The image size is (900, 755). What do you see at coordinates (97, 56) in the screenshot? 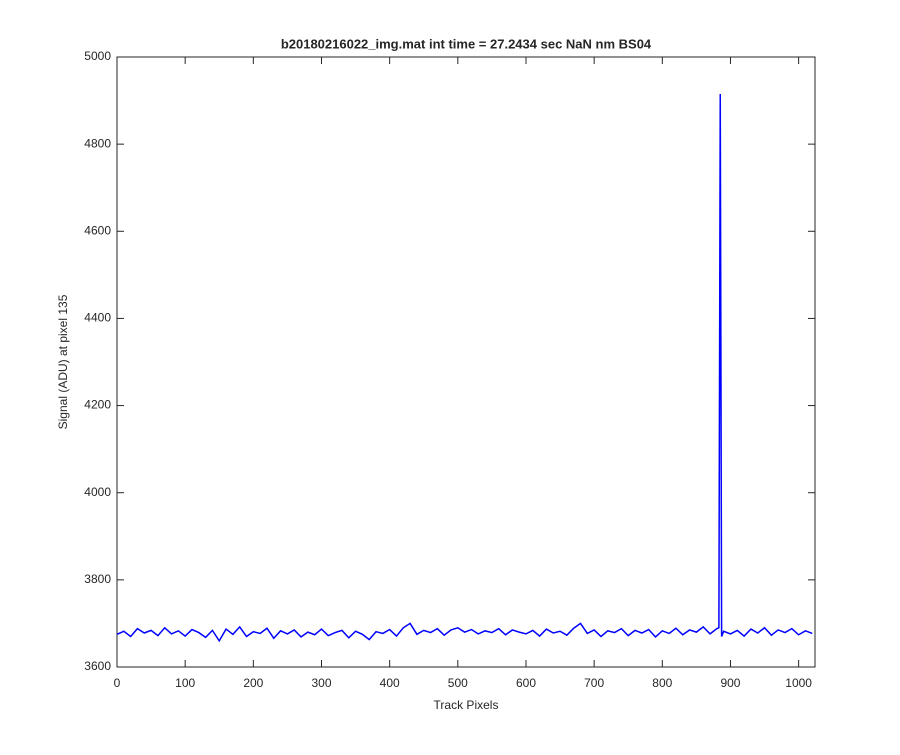
I see `y-tick-label: 5000` at bounding box center [97, 56].